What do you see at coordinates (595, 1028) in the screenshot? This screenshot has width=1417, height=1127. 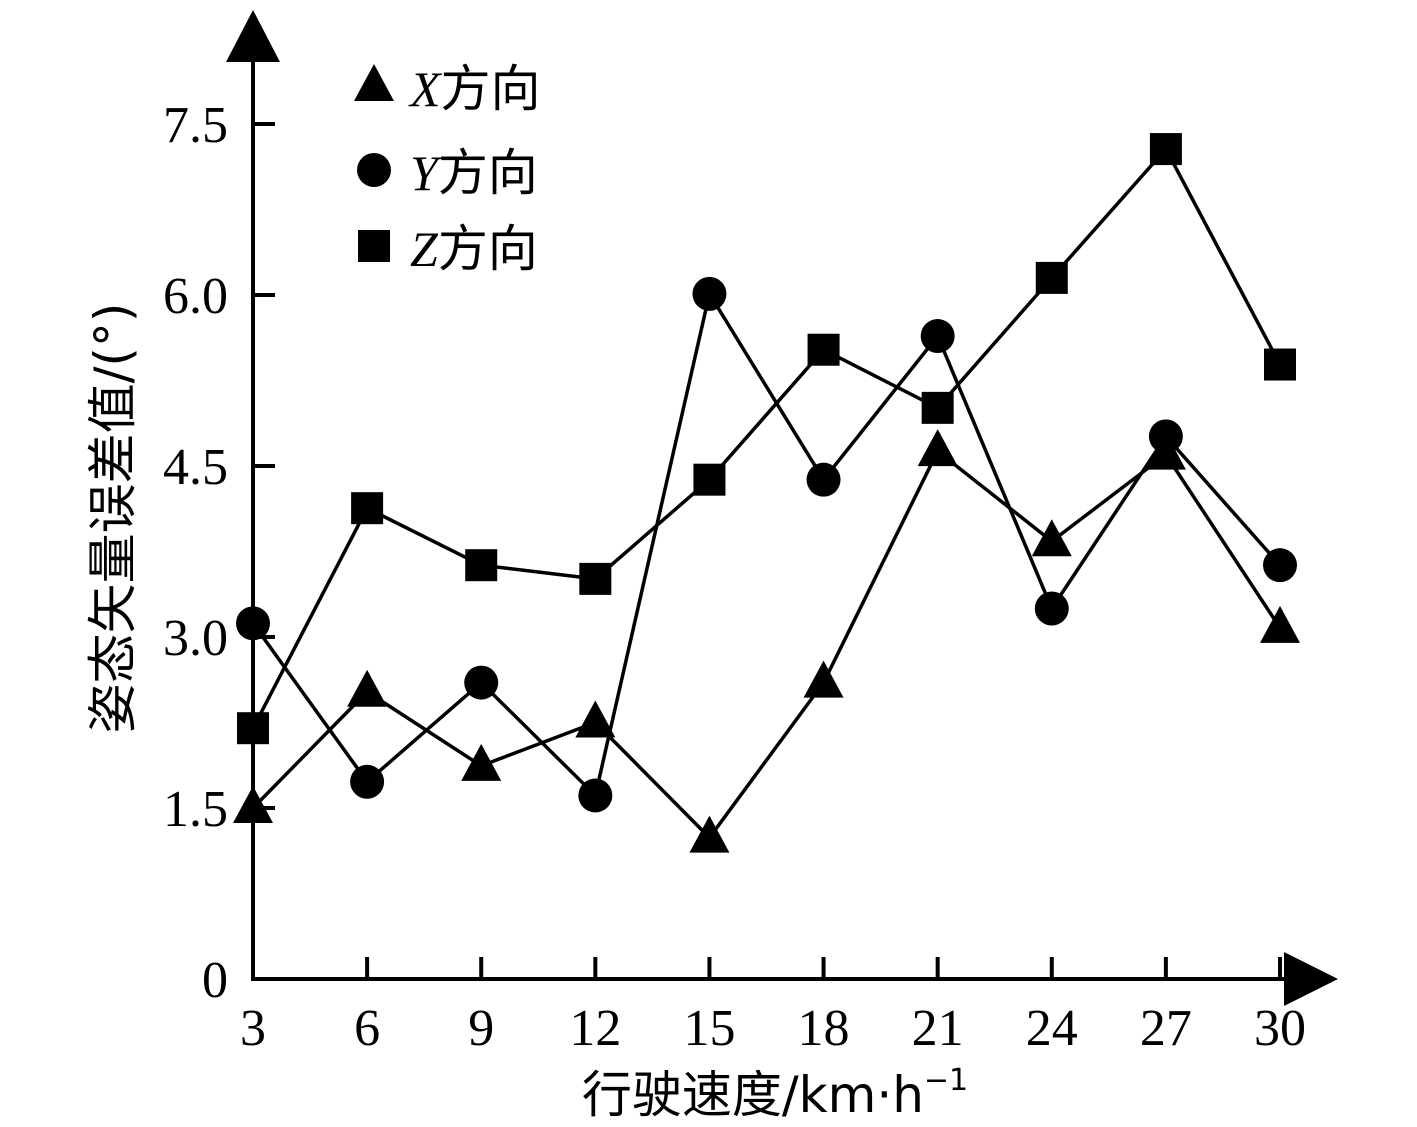 I see `x-tick-label: 12` at bounding box center [595, 1028].